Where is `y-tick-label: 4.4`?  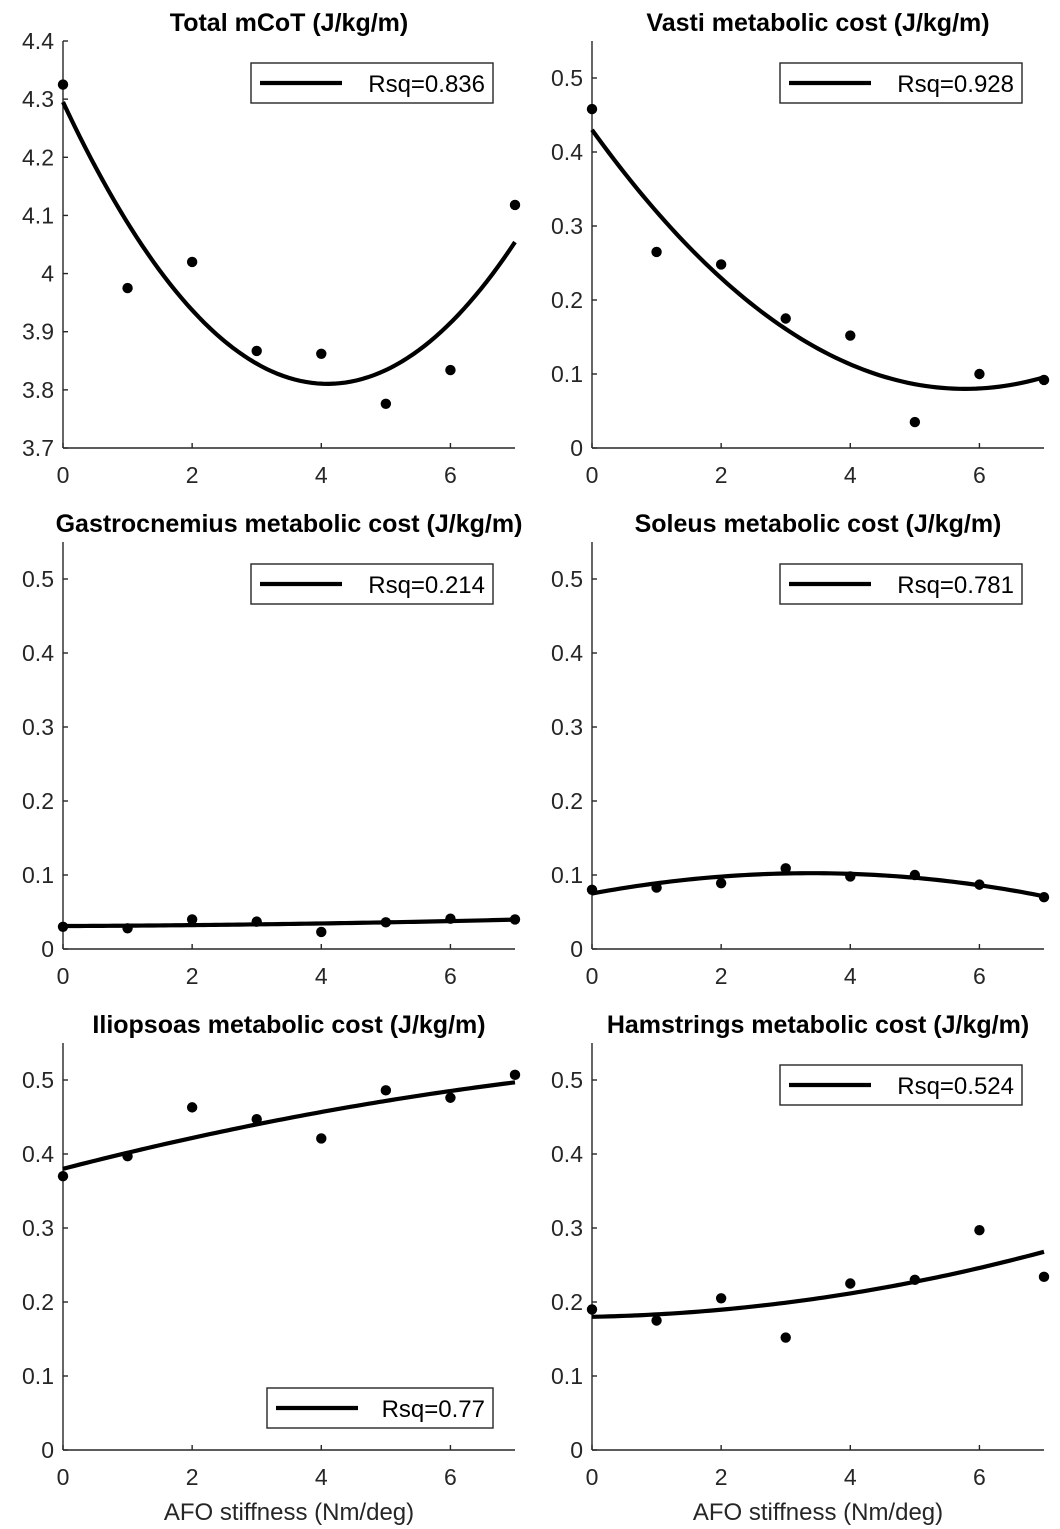 y-tick-label: 4.4 is located at coordinates (38, 41).